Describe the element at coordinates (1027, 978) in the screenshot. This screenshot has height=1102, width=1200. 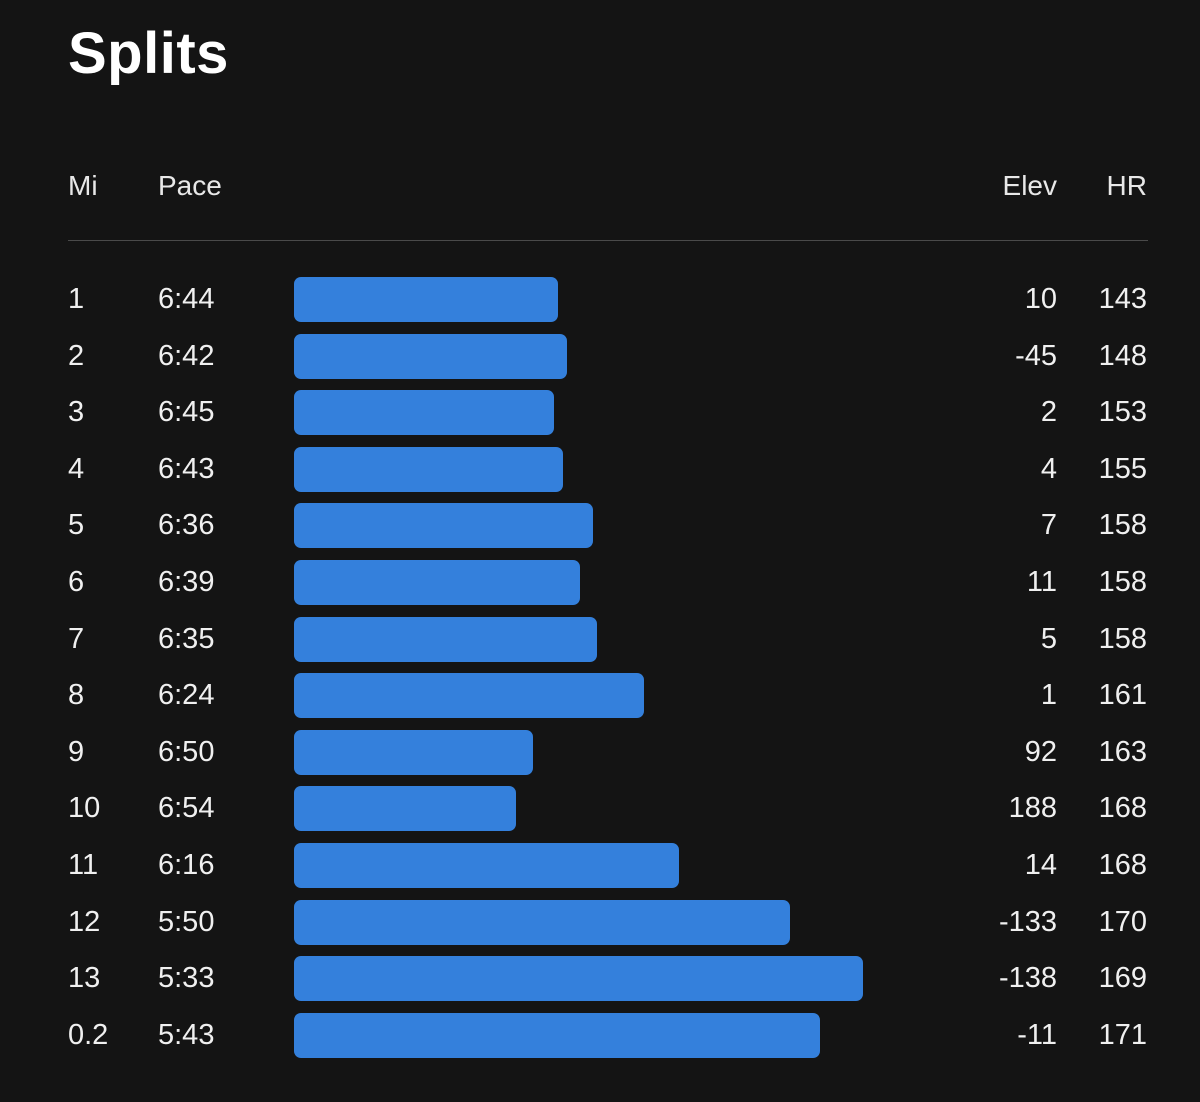
I see `split-elev: -138` at that location.